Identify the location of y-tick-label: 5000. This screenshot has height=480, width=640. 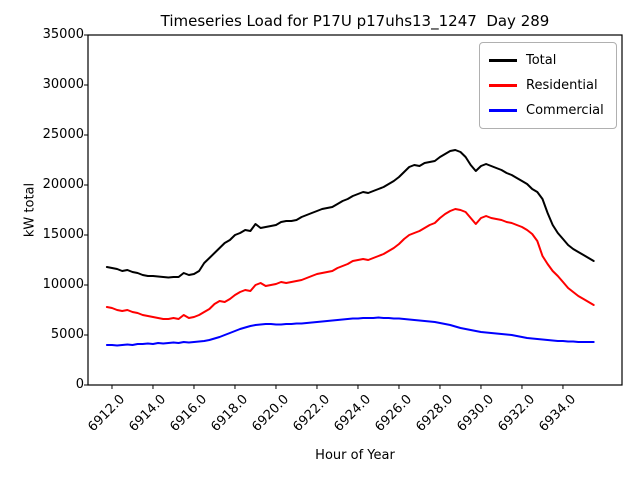
(67, 334).